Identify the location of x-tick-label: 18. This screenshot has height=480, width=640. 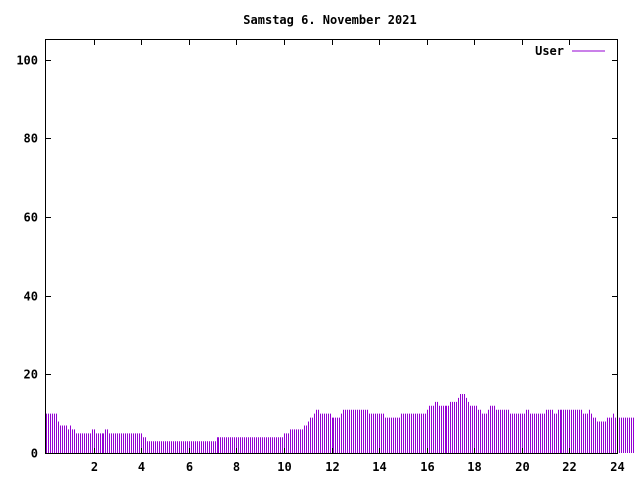
(474, 467).